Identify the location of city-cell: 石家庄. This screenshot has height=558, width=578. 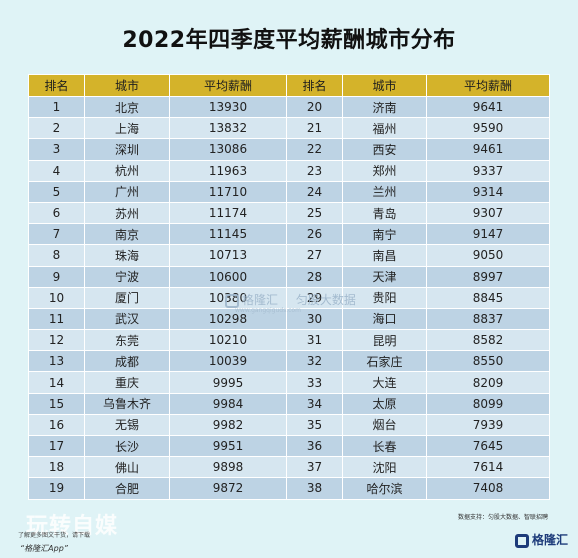
(384, 361).